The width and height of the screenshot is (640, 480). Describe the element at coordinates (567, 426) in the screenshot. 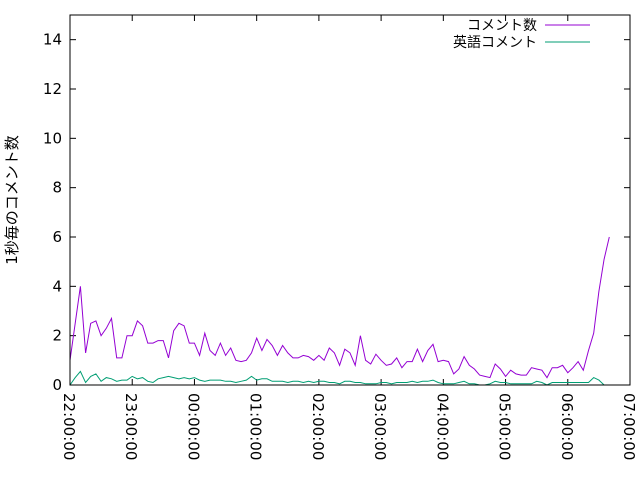

I see `x-tick-label: 06:00:00` at that location.